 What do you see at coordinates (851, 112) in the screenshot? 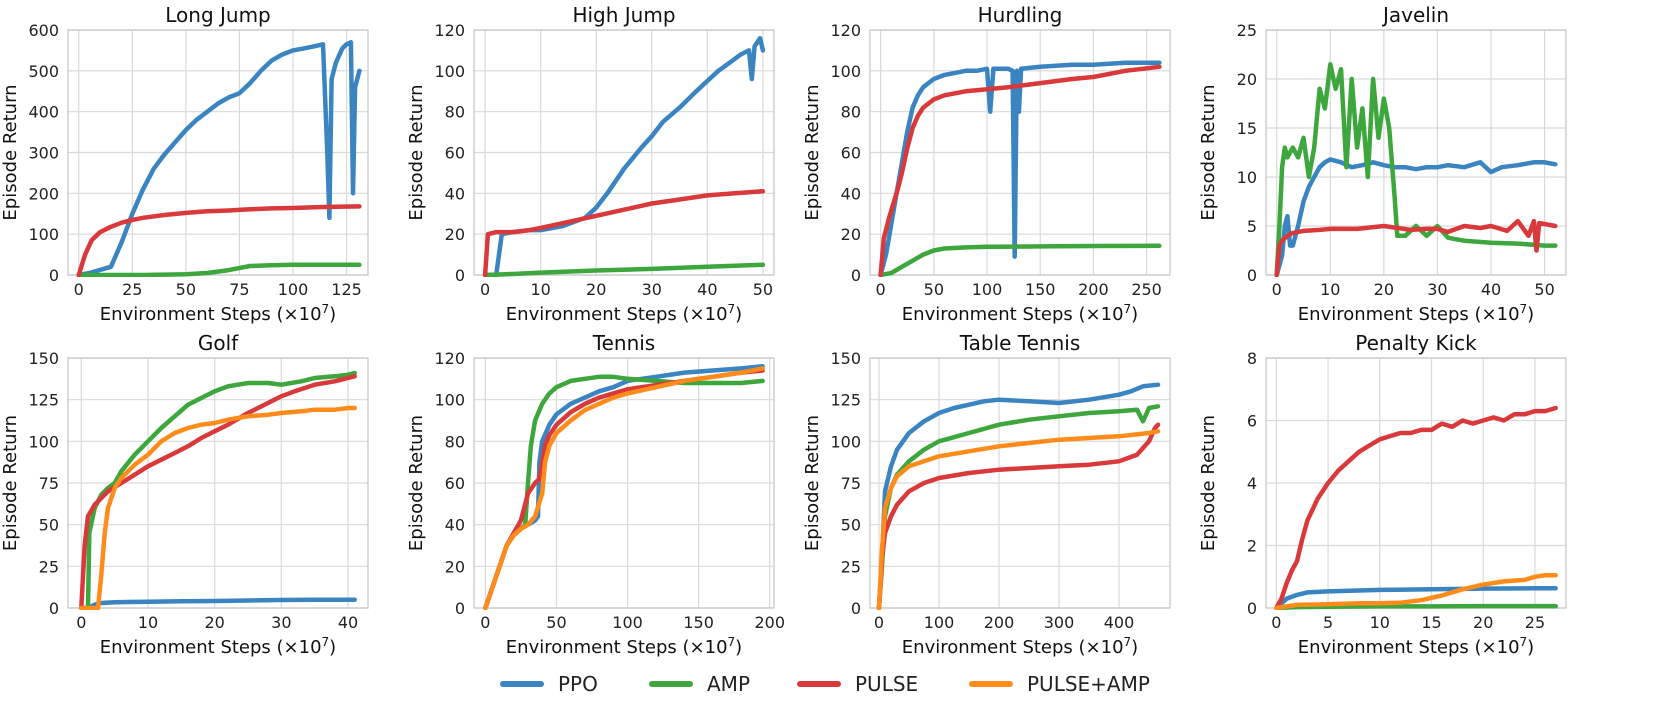
I see `y-tick-label: 80` at bounding box center [851, 112].